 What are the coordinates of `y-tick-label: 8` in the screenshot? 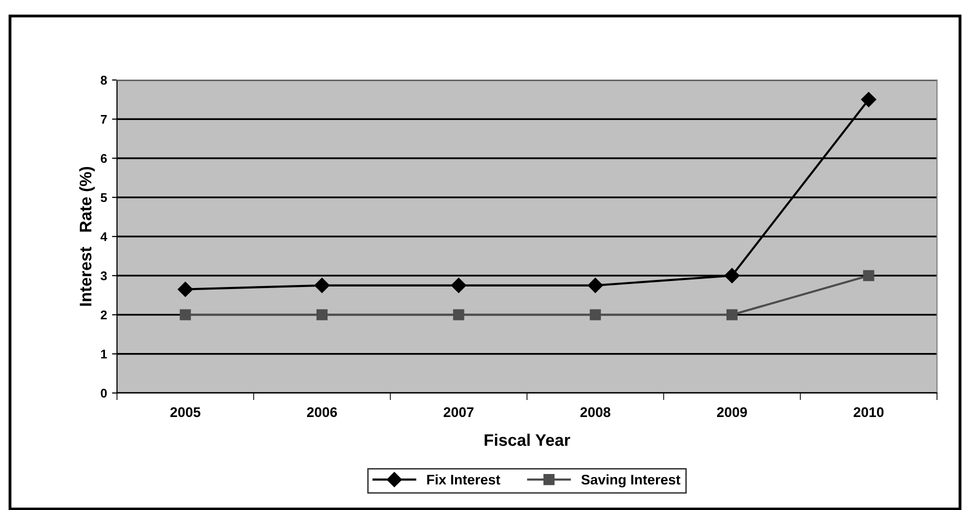 It's located at (103, 80).